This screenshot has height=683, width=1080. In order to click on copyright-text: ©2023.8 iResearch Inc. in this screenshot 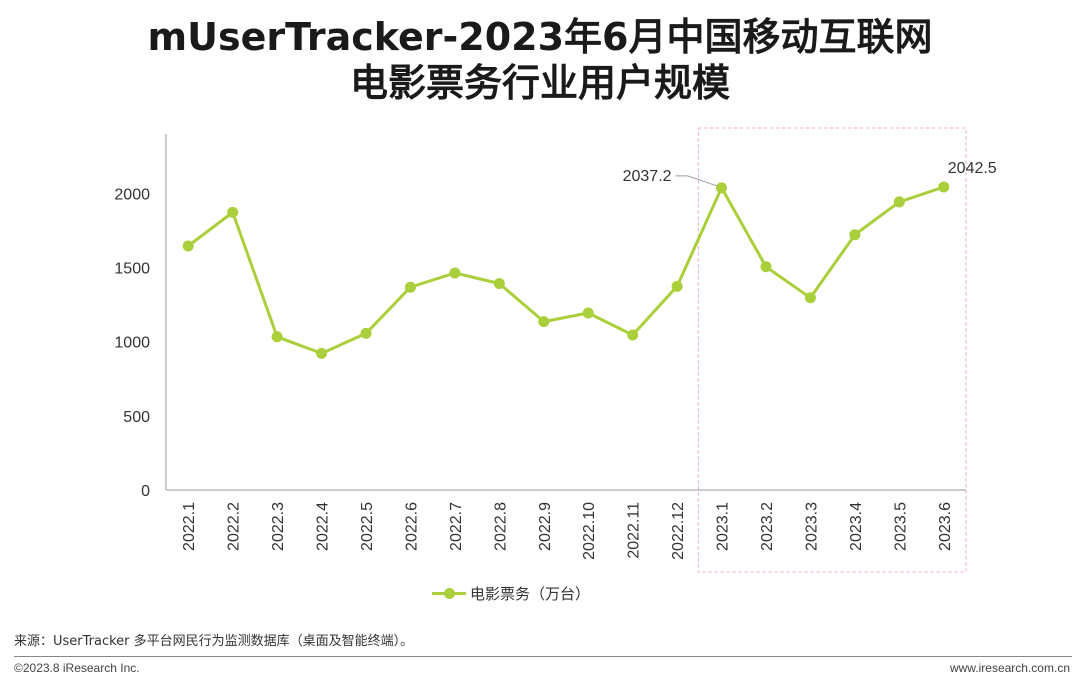, I will do `click(77, 668)`.